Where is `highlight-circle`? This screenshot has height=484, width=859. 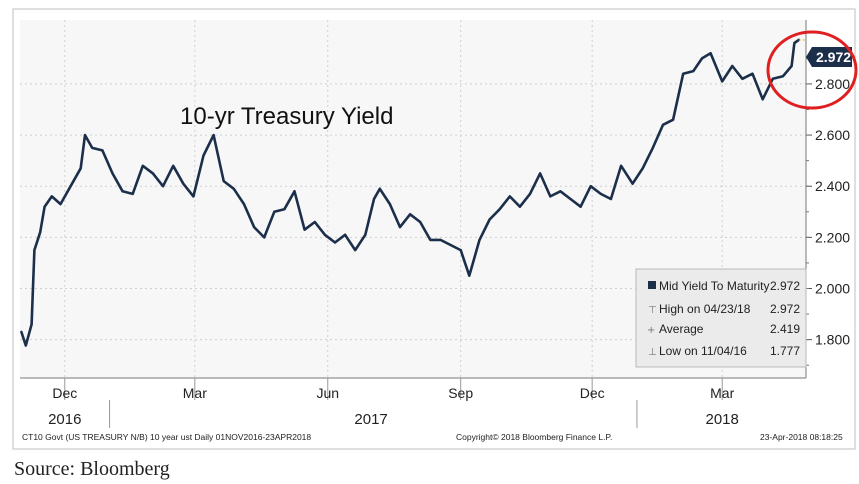
highlight-circle is located at coordinates (812, 70).